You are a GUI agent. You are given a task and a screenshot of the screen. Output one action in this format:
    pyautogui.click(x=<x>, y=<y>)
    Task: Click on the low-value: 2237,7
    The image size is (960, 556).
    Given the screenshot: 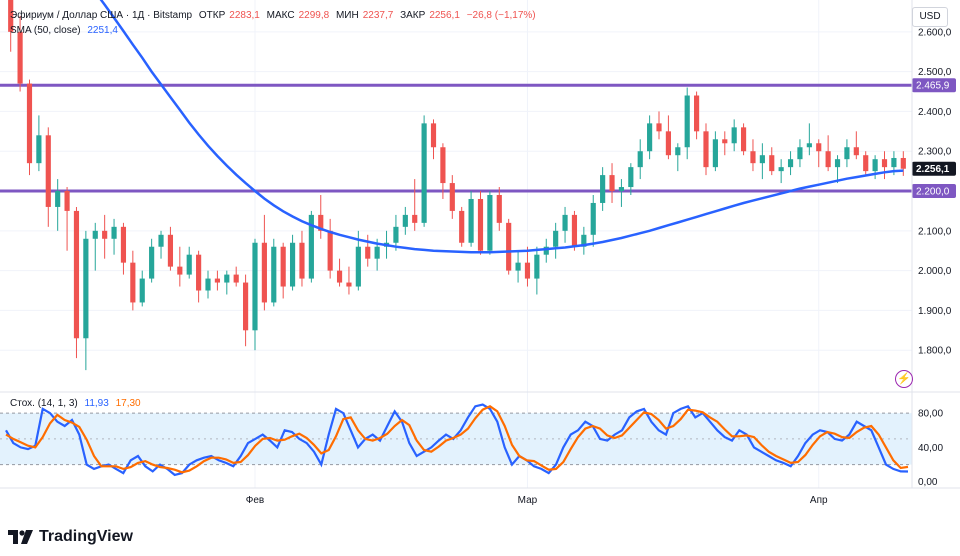 What is the action you would take?
    pyautogui.click(x=378, y=15)
    